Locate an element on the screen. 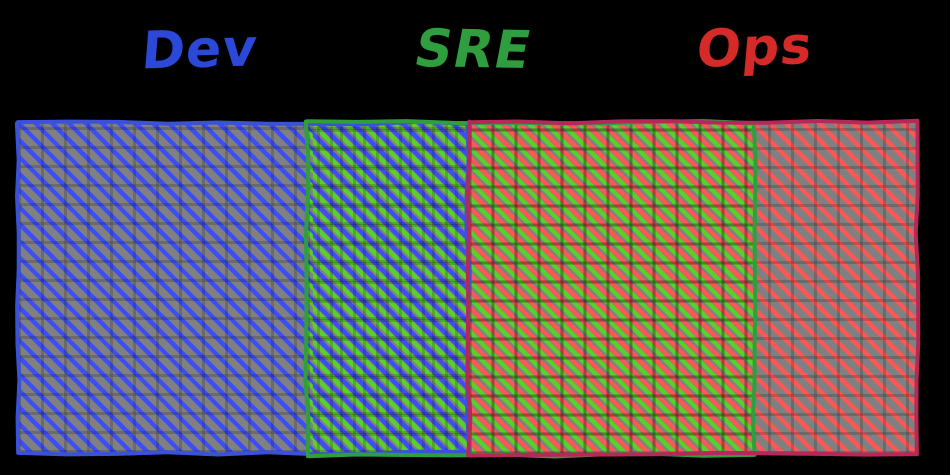 Image resolution: width=950 pixels, height=475 pixels. label-sre-text: SRE is located at coordinates (473, 50).